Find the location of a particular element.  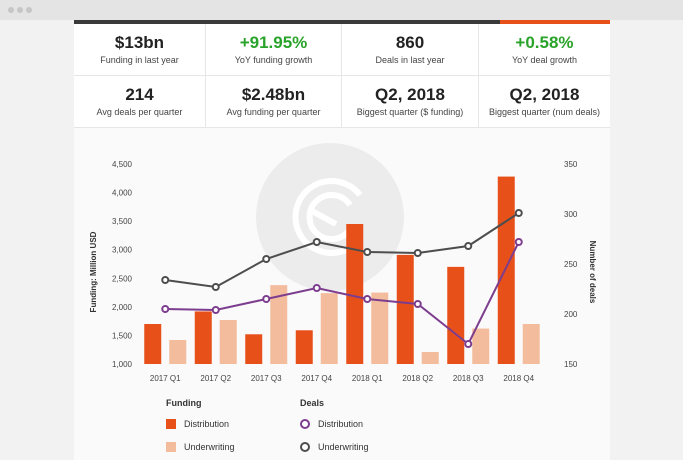

legend-funding-distribution: Distribution is located at coordinates (197, 424).